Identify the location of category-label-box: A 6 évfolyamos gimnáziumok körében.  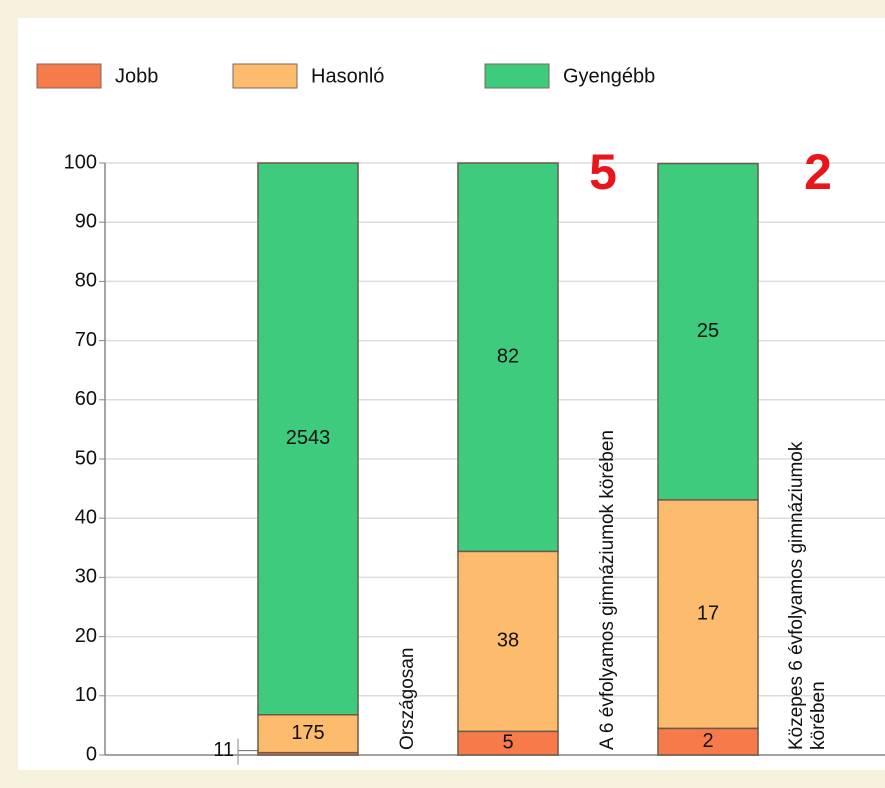
(607, 590).